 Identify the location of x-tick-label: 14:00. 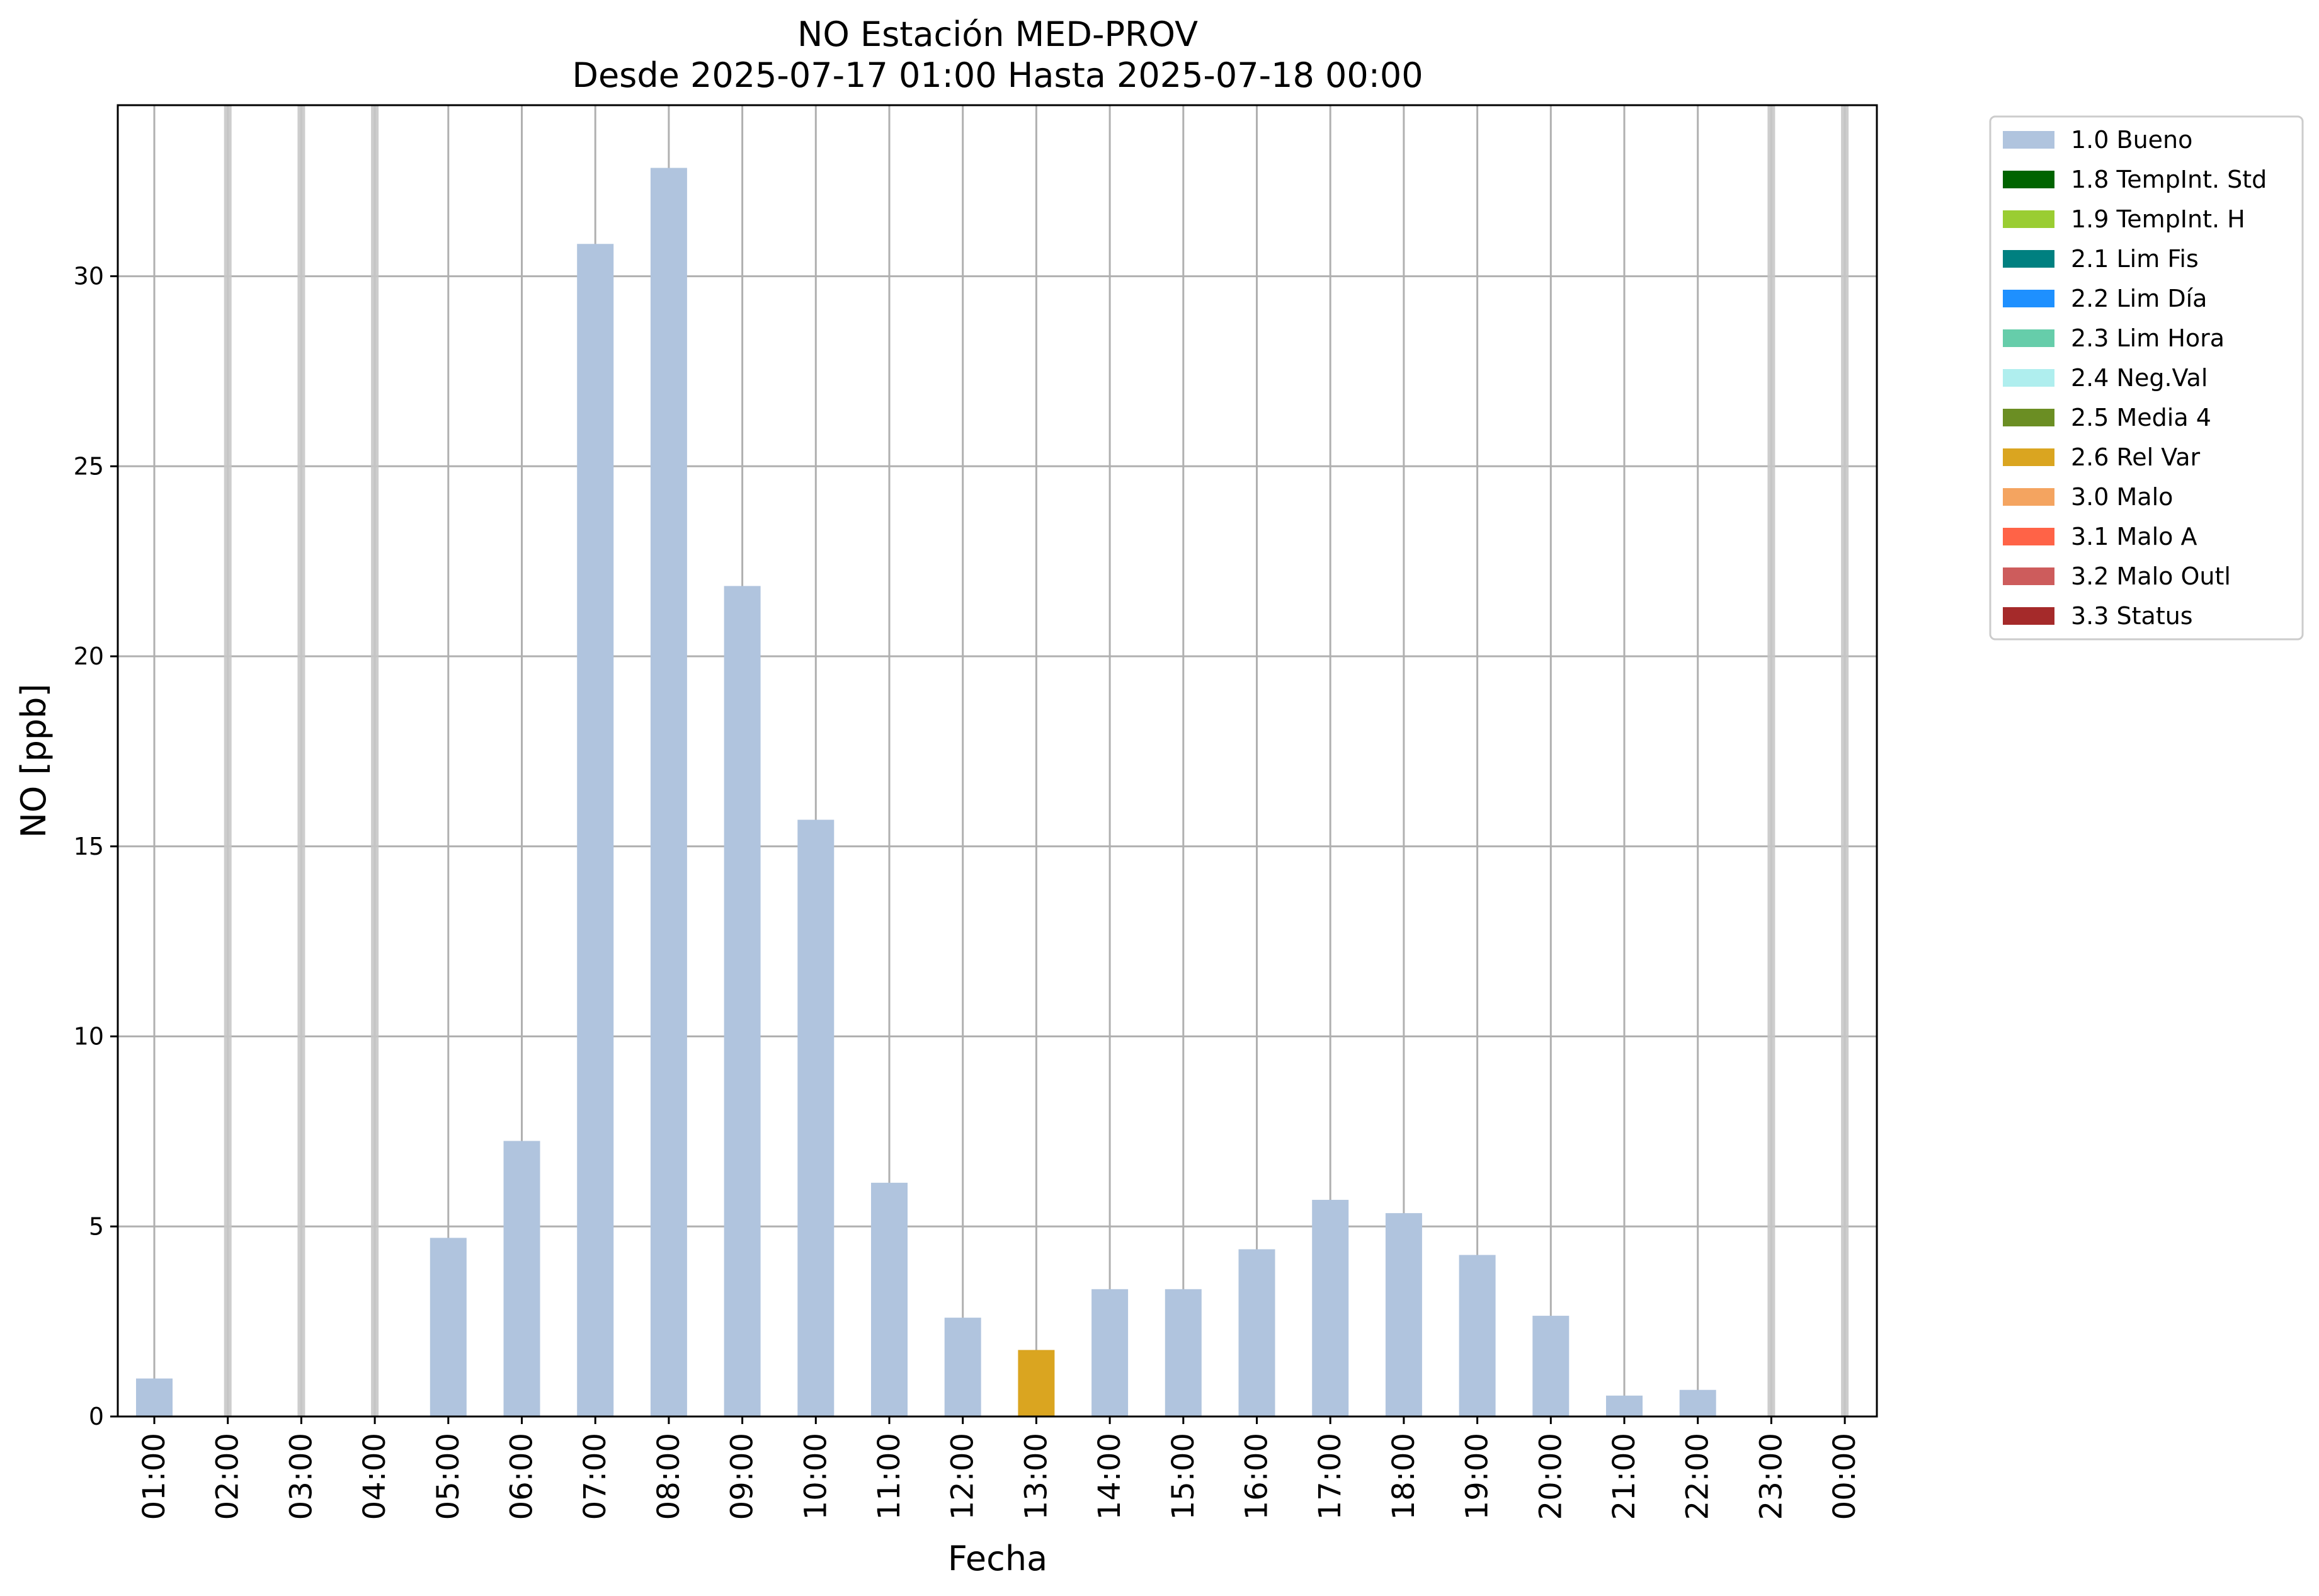
(1109, 1476).